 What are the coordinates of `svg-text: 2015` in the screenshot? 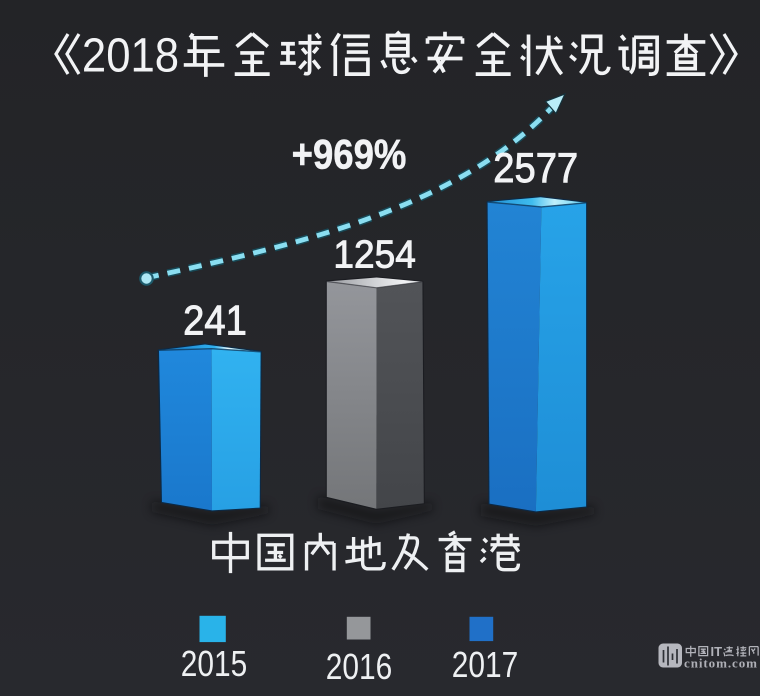 It's located at (214, 664).